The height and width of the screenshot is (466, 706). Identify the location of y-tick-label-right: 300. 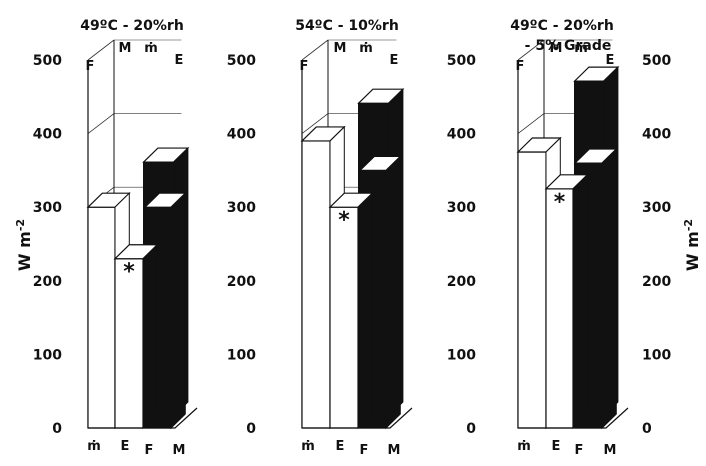
(656, 208).